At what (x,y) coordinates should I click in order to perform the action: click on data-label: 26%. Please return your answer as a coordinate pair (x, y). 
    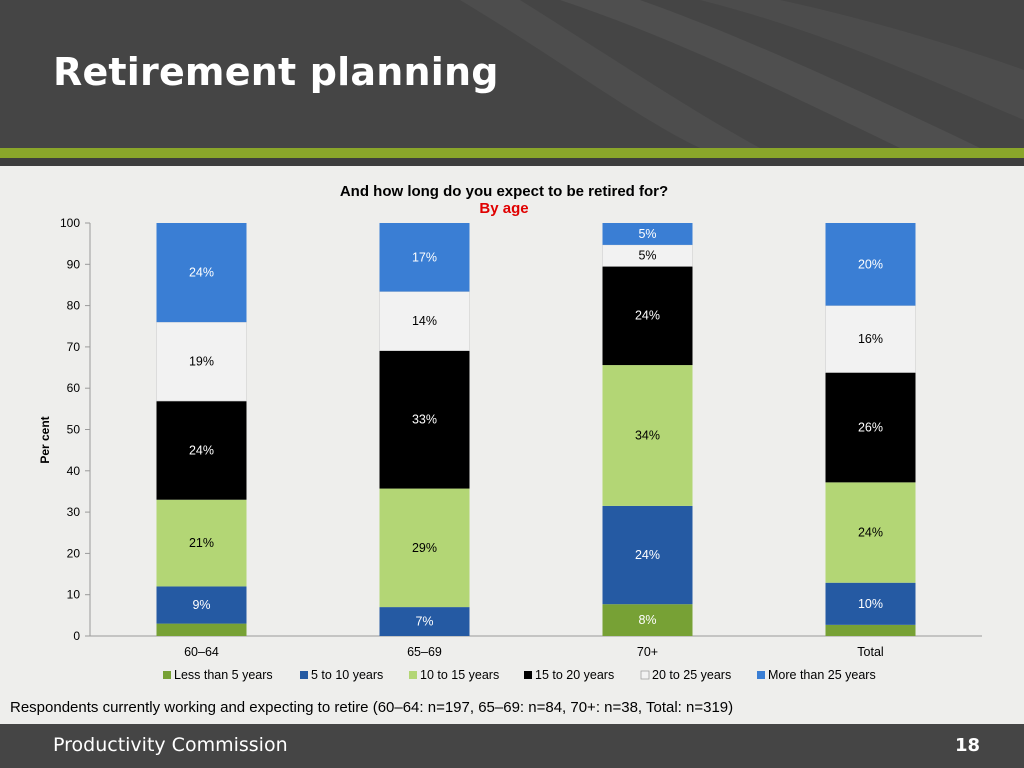
    Looking at the image, I should click on (870, 427).